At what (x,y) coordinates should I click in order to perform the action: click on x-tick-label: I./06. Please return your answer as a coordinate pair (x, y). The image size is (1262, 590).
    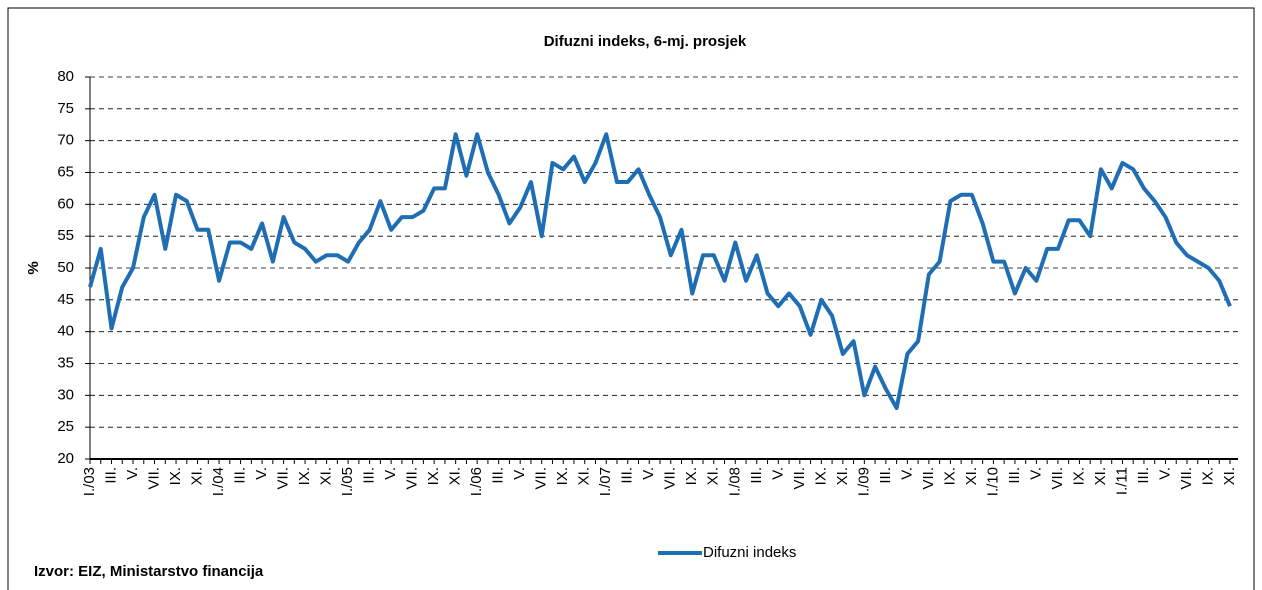
    Looking at the image, I should click on (476, 481).